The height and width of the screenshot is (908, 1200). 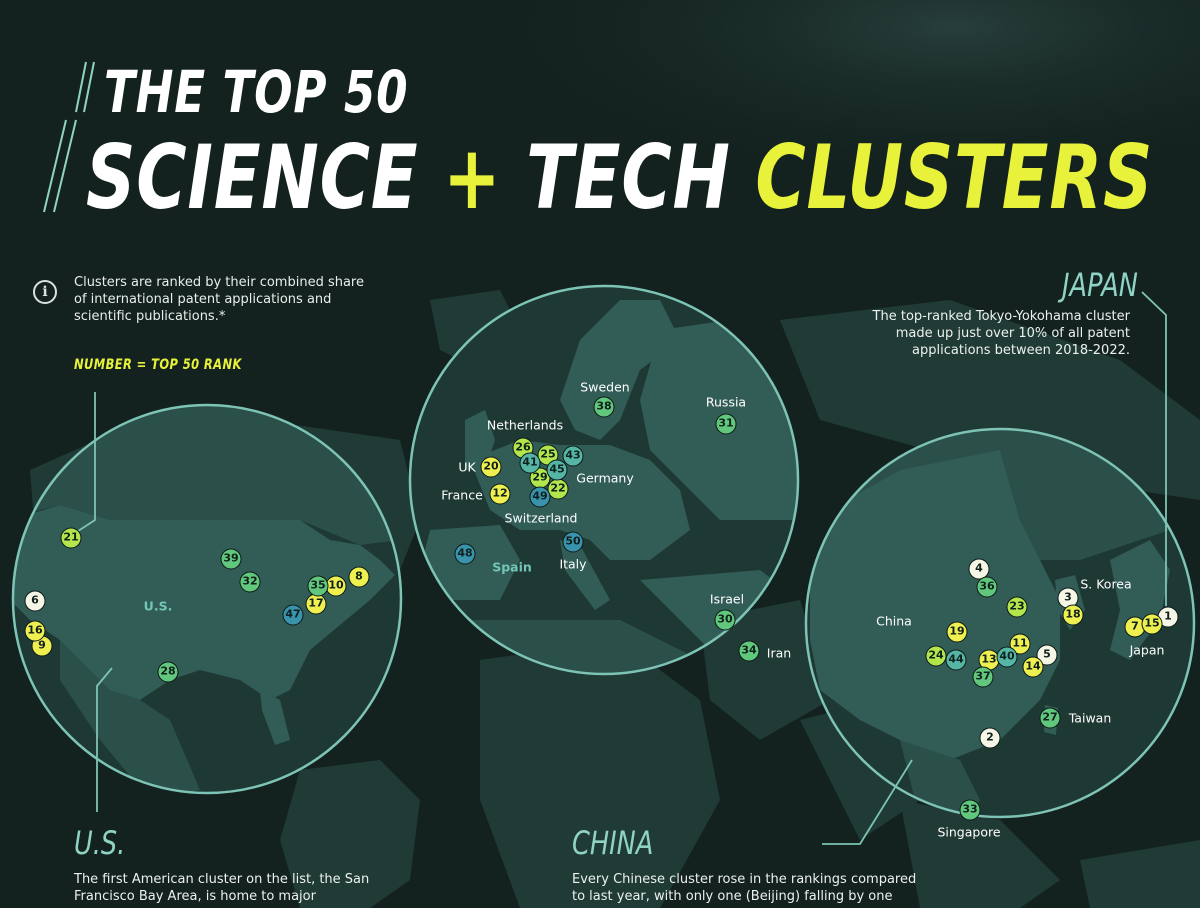 I want to click on canada, so click(x=210, y=475).